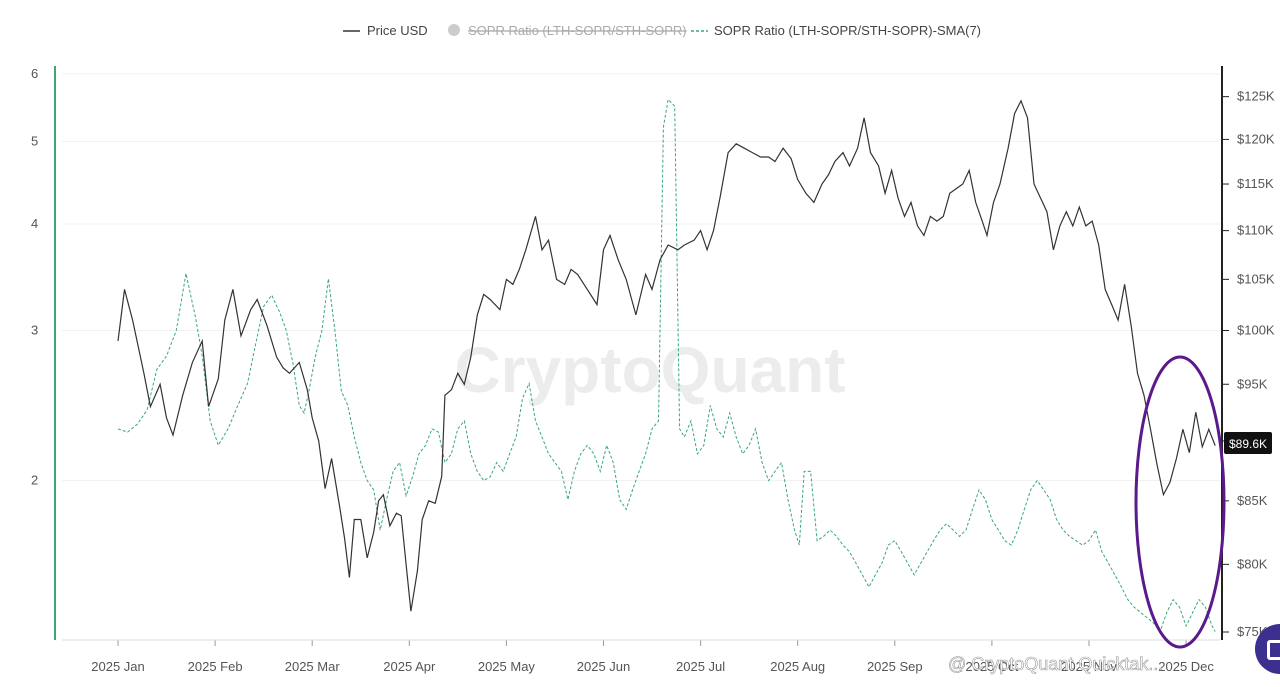  I want to click on x-tick-label: 2025 Oct, so click(992, 666).